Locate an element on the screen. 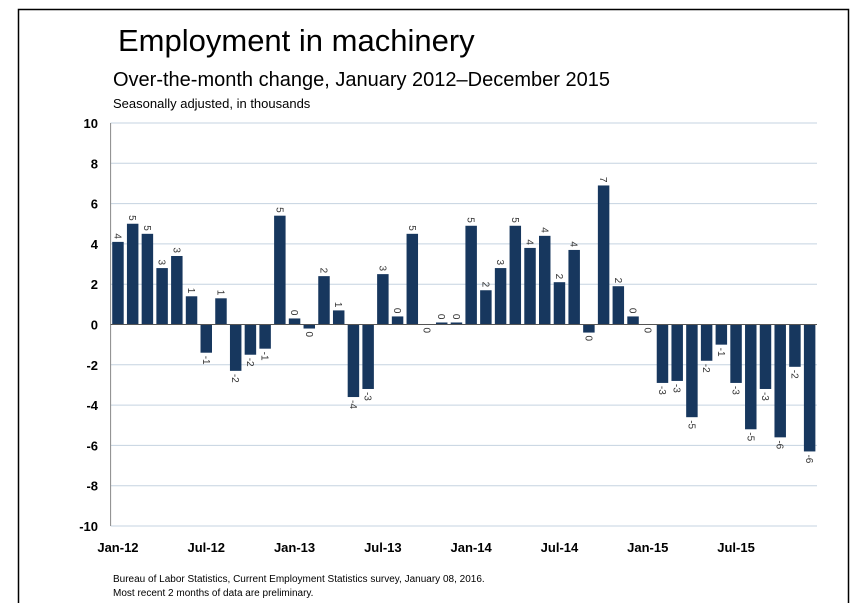 The width and height of the screenshot is (859, 603). x-tick-label: Jan-14 is located at coordinates (472, 547).